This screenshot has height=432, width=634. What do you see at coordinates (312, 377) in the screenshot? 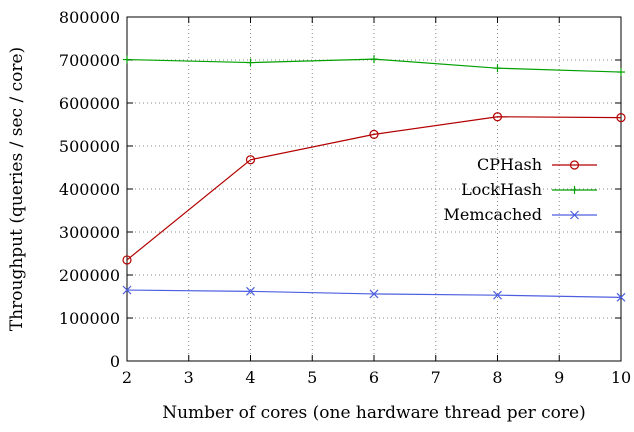
I see `x-tick-label: 5` at bounding box center [312, 377].